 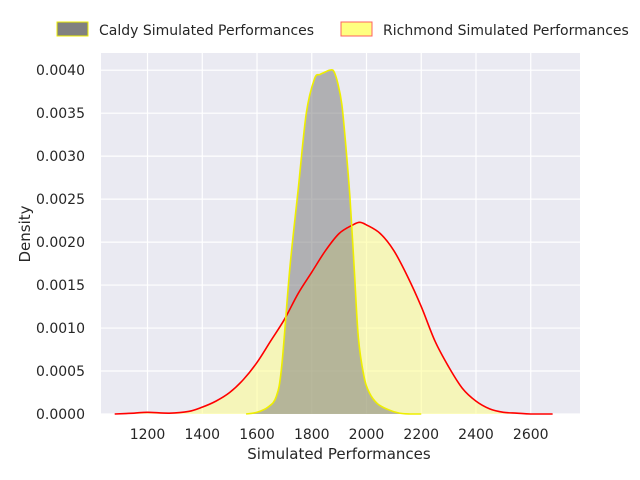 What do you see at coordinates (60, 157) in the screenshot?
I see `y-tick-label: 0.0030` at bounding box center [60, 157].